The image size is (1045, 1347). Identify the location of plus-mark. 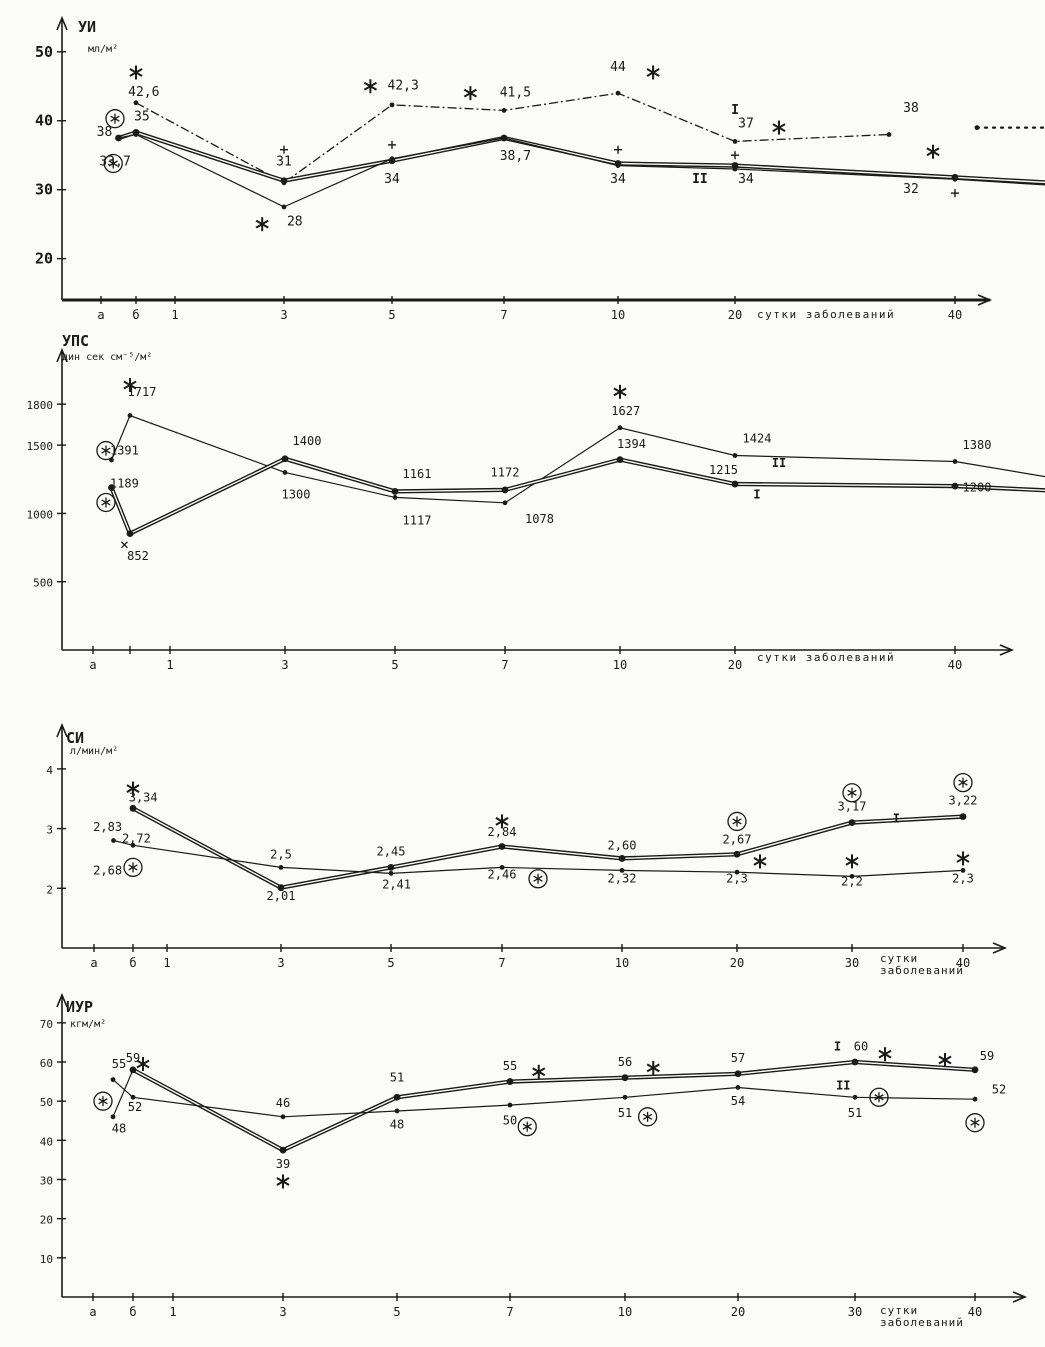
(618, 149).